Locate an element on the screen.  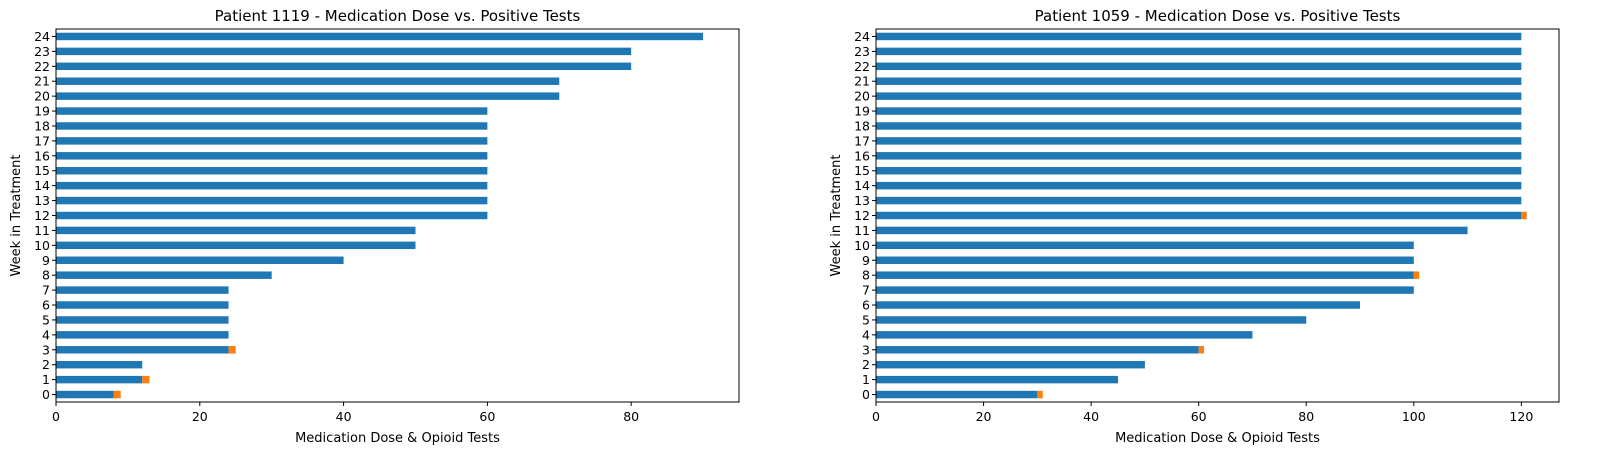
x-tick-label: 100 is located at coordinates (1414, 416).